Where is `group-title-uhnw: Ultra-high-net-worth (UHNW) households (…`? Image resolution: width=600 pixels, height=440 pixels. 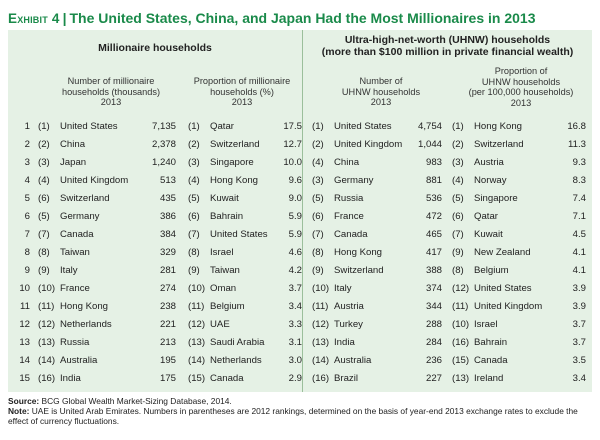 group-title-uhnw: Ultra-high-net-worth (UHNW) households (… is located at coordinates (447, 46).